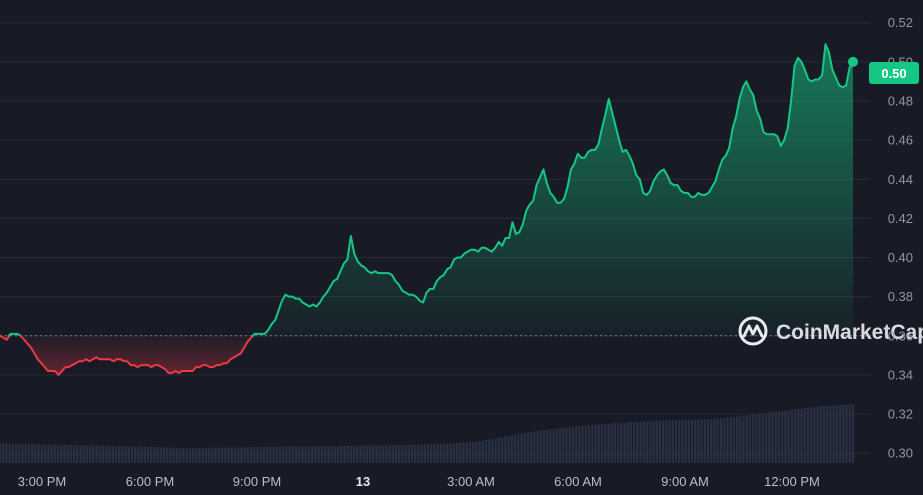  Describe the element at coordinates (471, 481) in the screenshot. I see `x-tick-label: 3:00 AM` at that location.